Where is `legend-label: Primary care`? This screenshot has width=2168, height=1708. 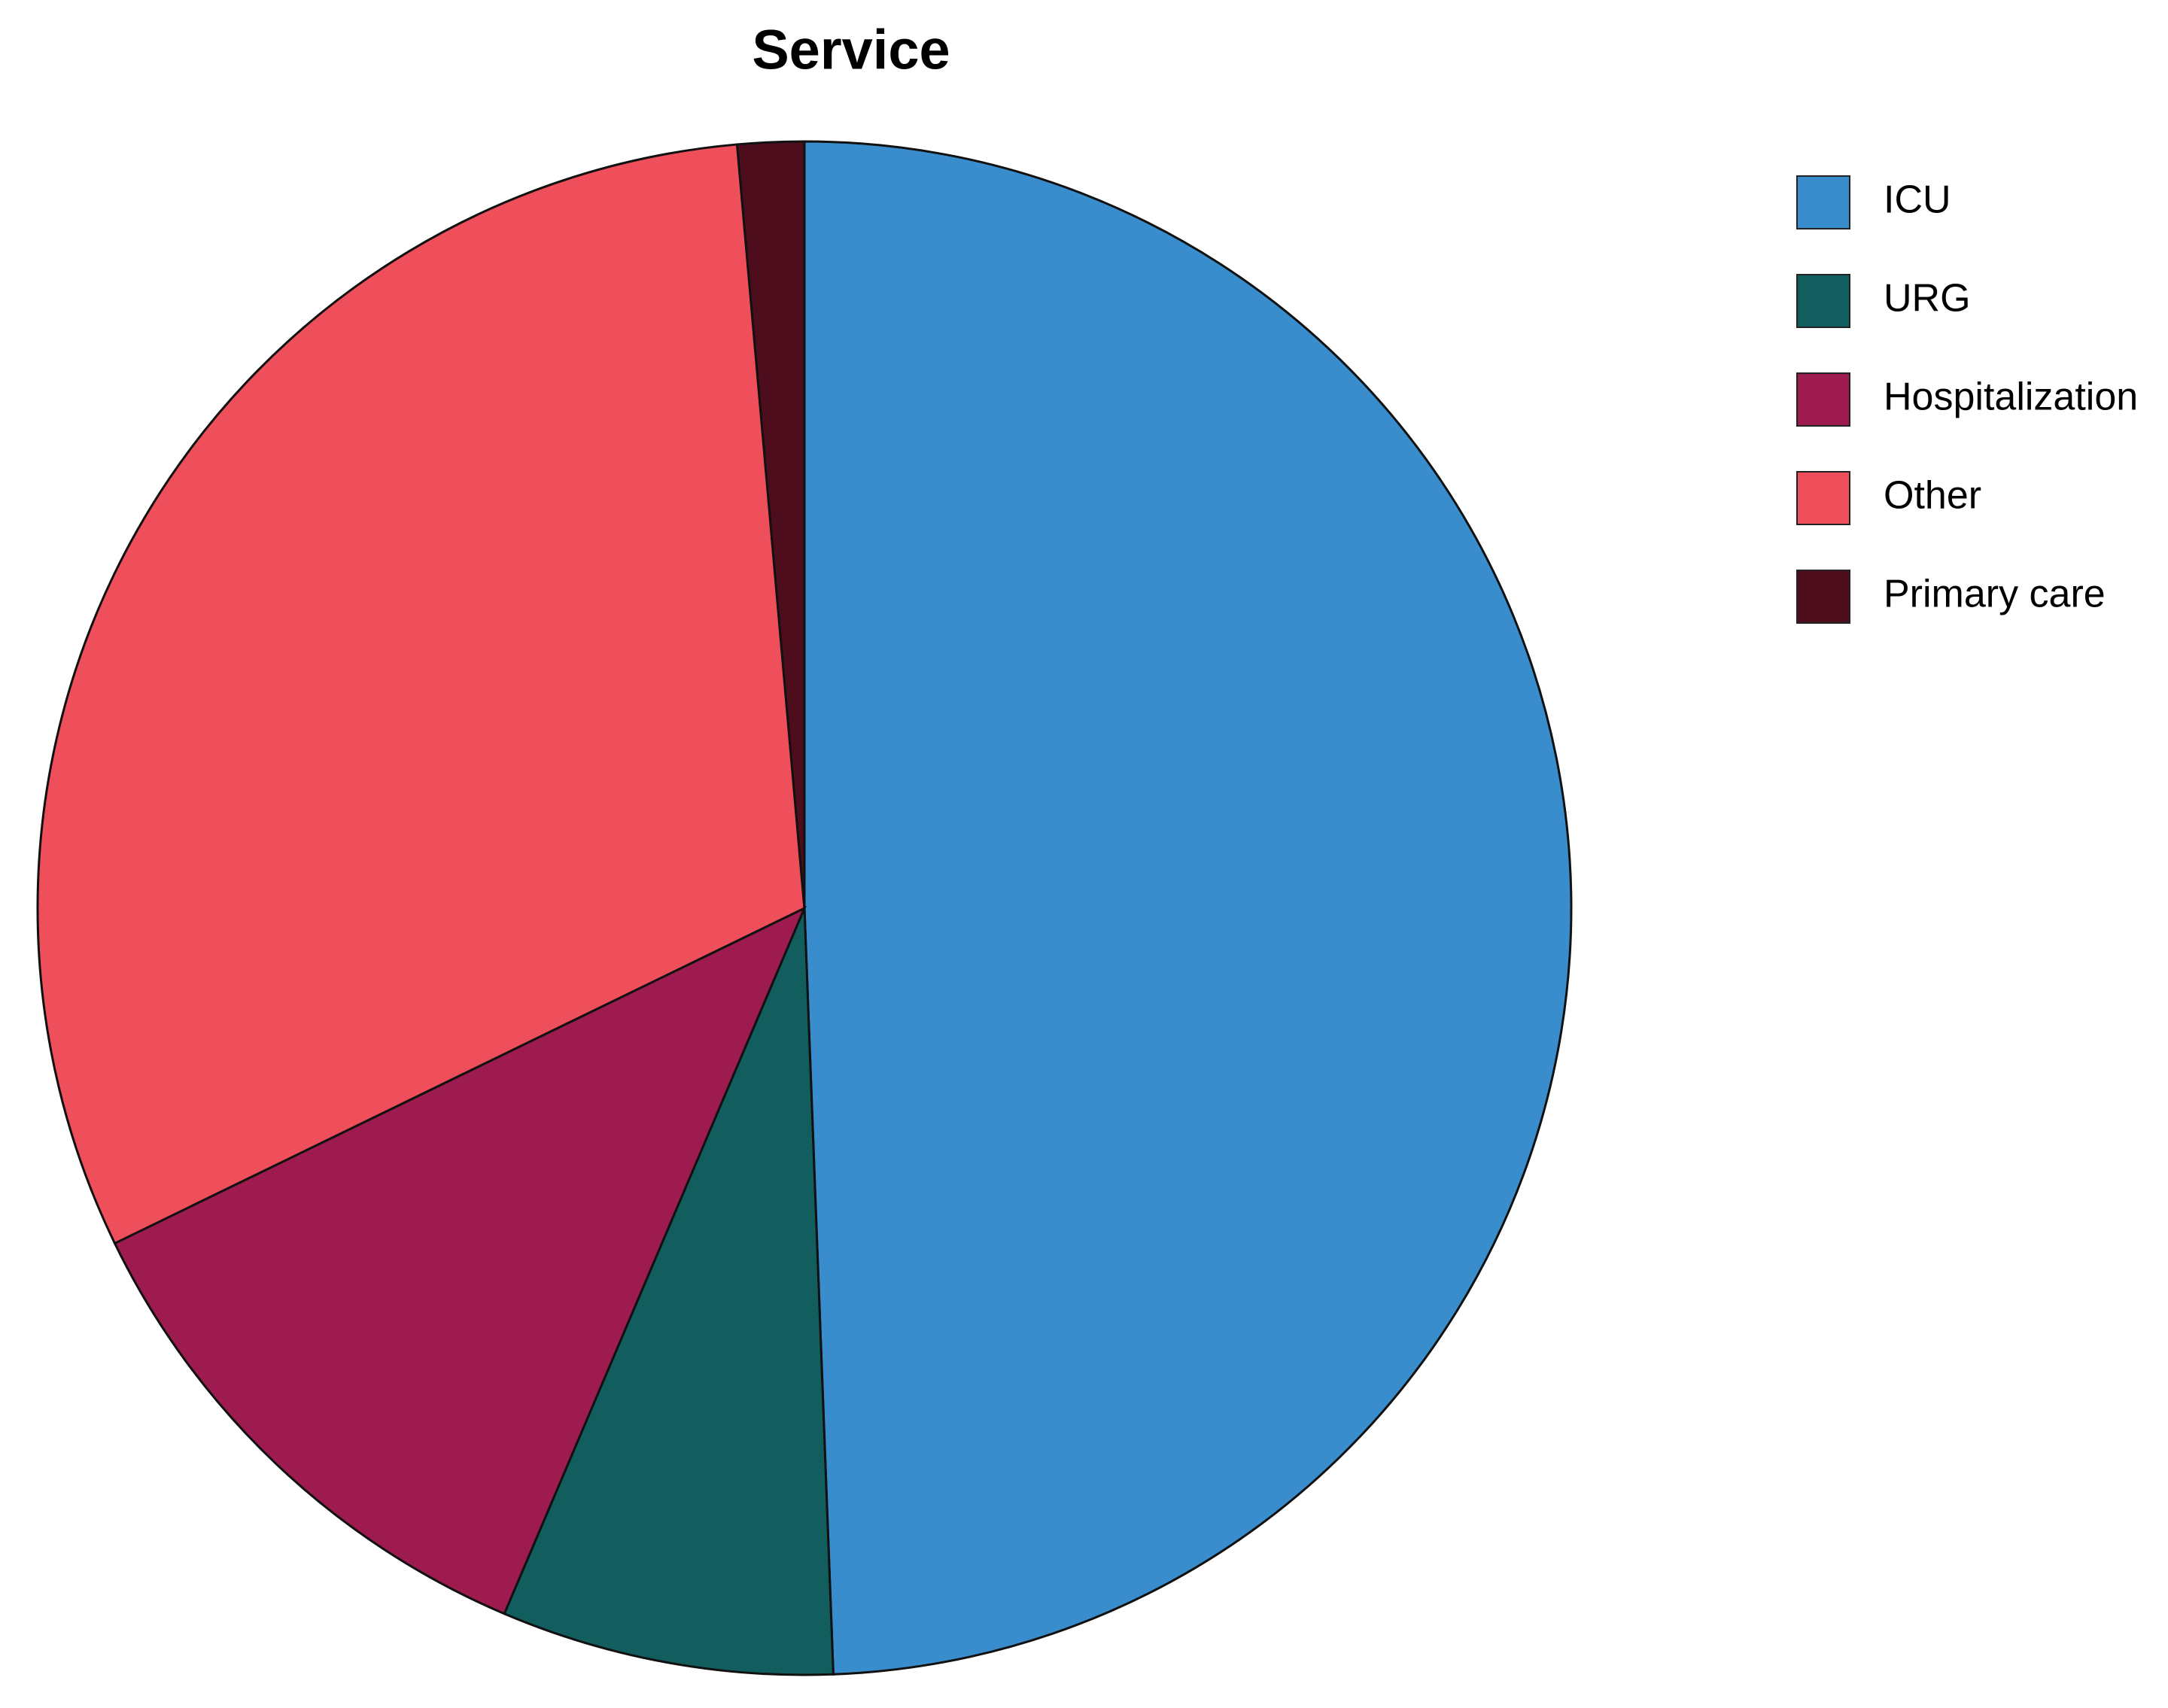
legend-label: Primary care is located at coordinates (1995, 594).